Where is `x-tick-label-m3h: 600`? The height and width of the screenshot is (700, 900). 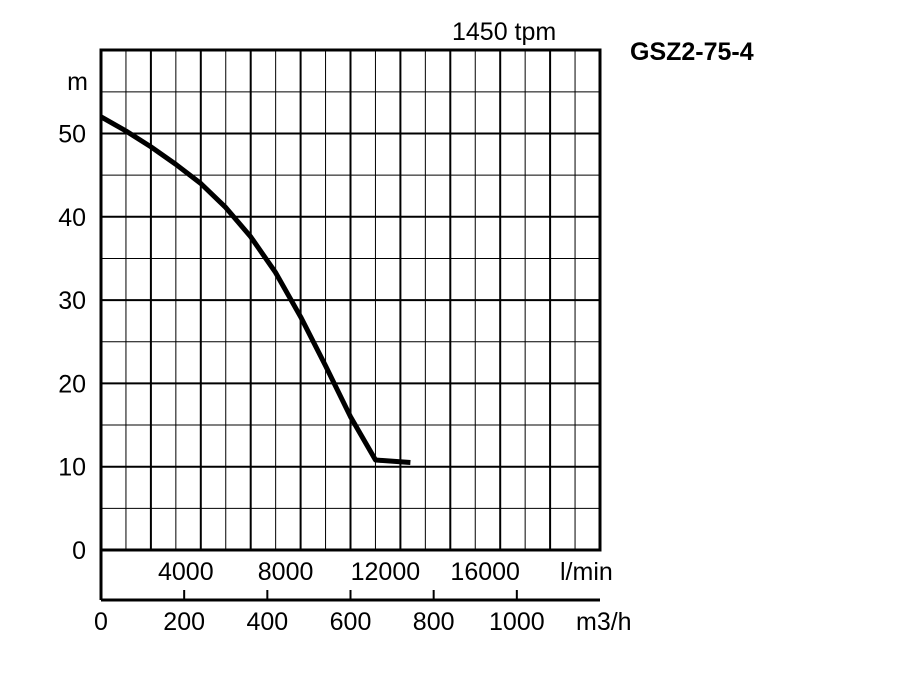
x-tick-label-m3h: 600 is located at coordinates (351, 622).